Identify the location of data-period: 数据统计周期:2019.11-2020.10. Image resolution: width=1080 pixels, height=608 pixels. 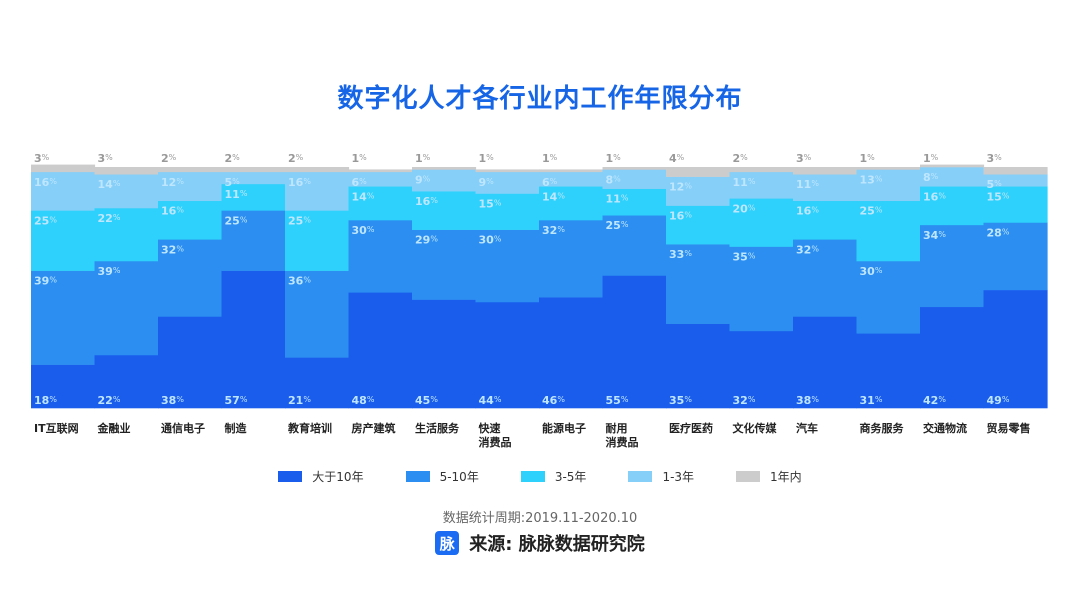
(540, 518).